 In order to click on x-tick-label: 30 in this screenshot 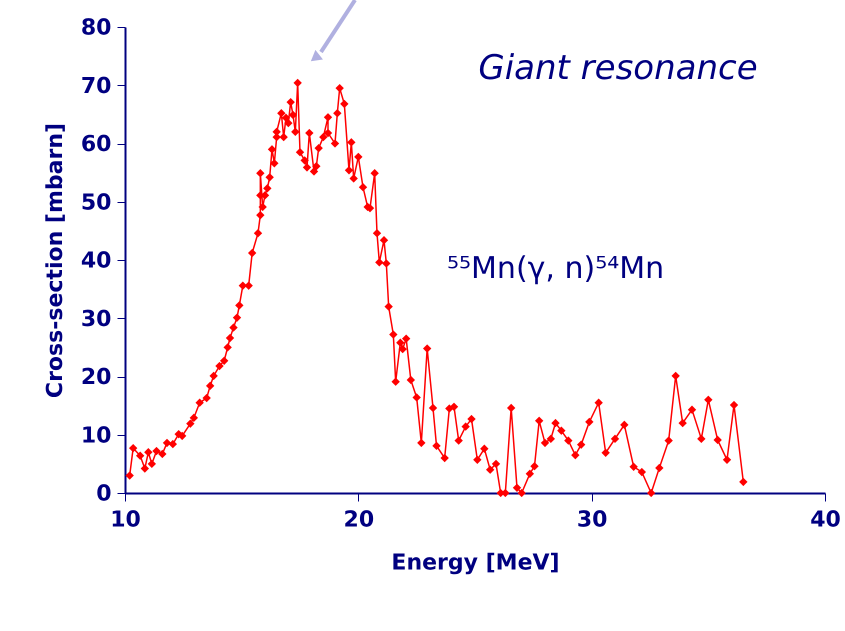, I will do `click(592, 520)`.